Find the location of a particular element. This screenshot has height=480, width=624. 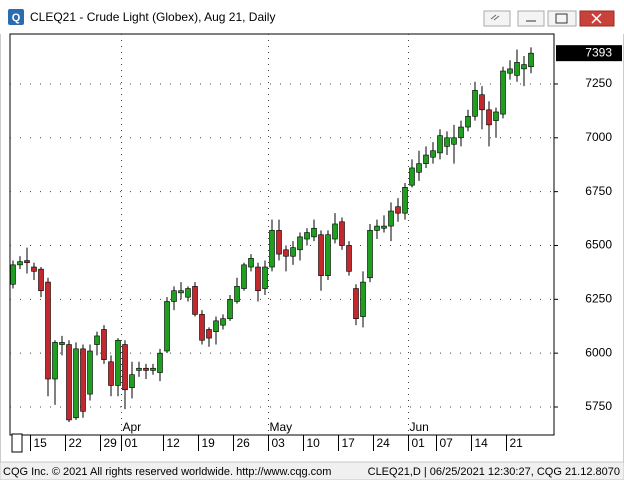

y-tick-label: 6000 is located at coordinates (598, 352).